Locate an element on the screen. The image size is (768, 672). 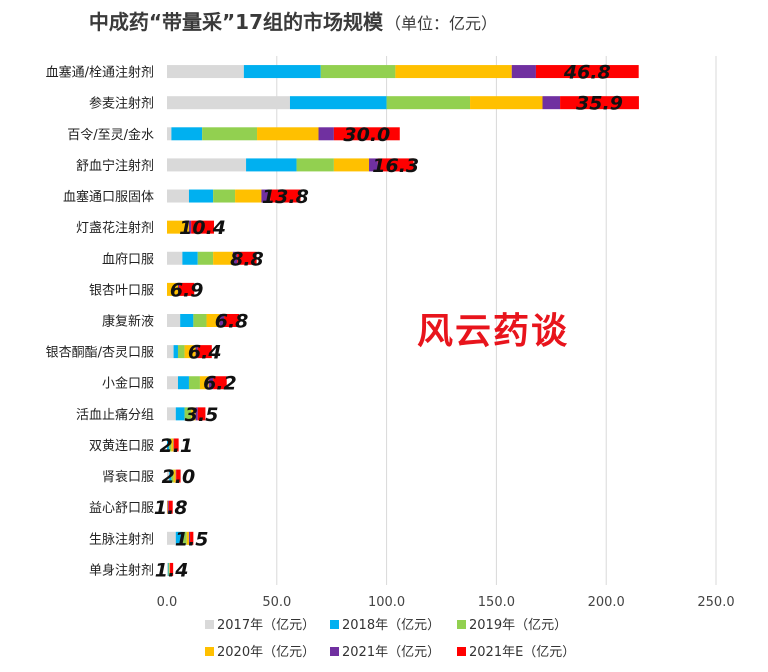
chart-title: 中成药“带量采”17组的市场规模 （单位：亿元） is located at coordinates (293, 22).